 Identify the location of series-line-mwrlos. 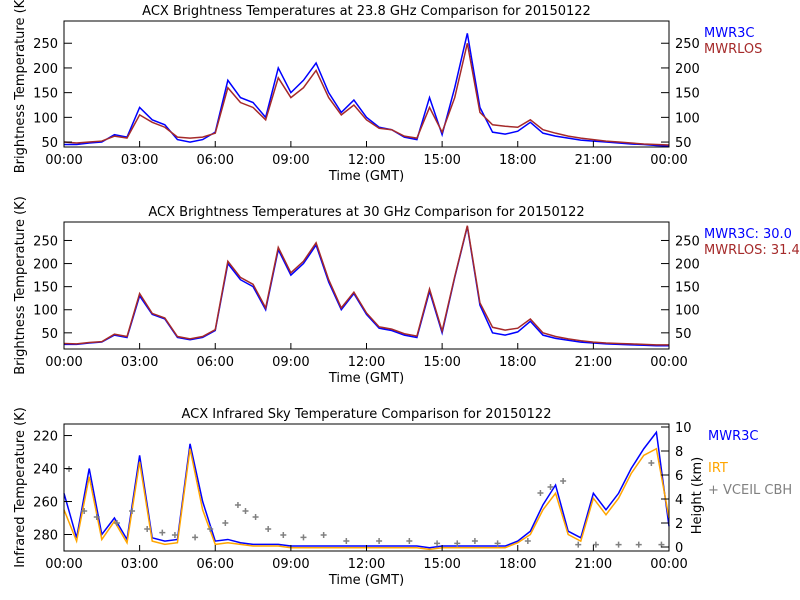
(366, 94).